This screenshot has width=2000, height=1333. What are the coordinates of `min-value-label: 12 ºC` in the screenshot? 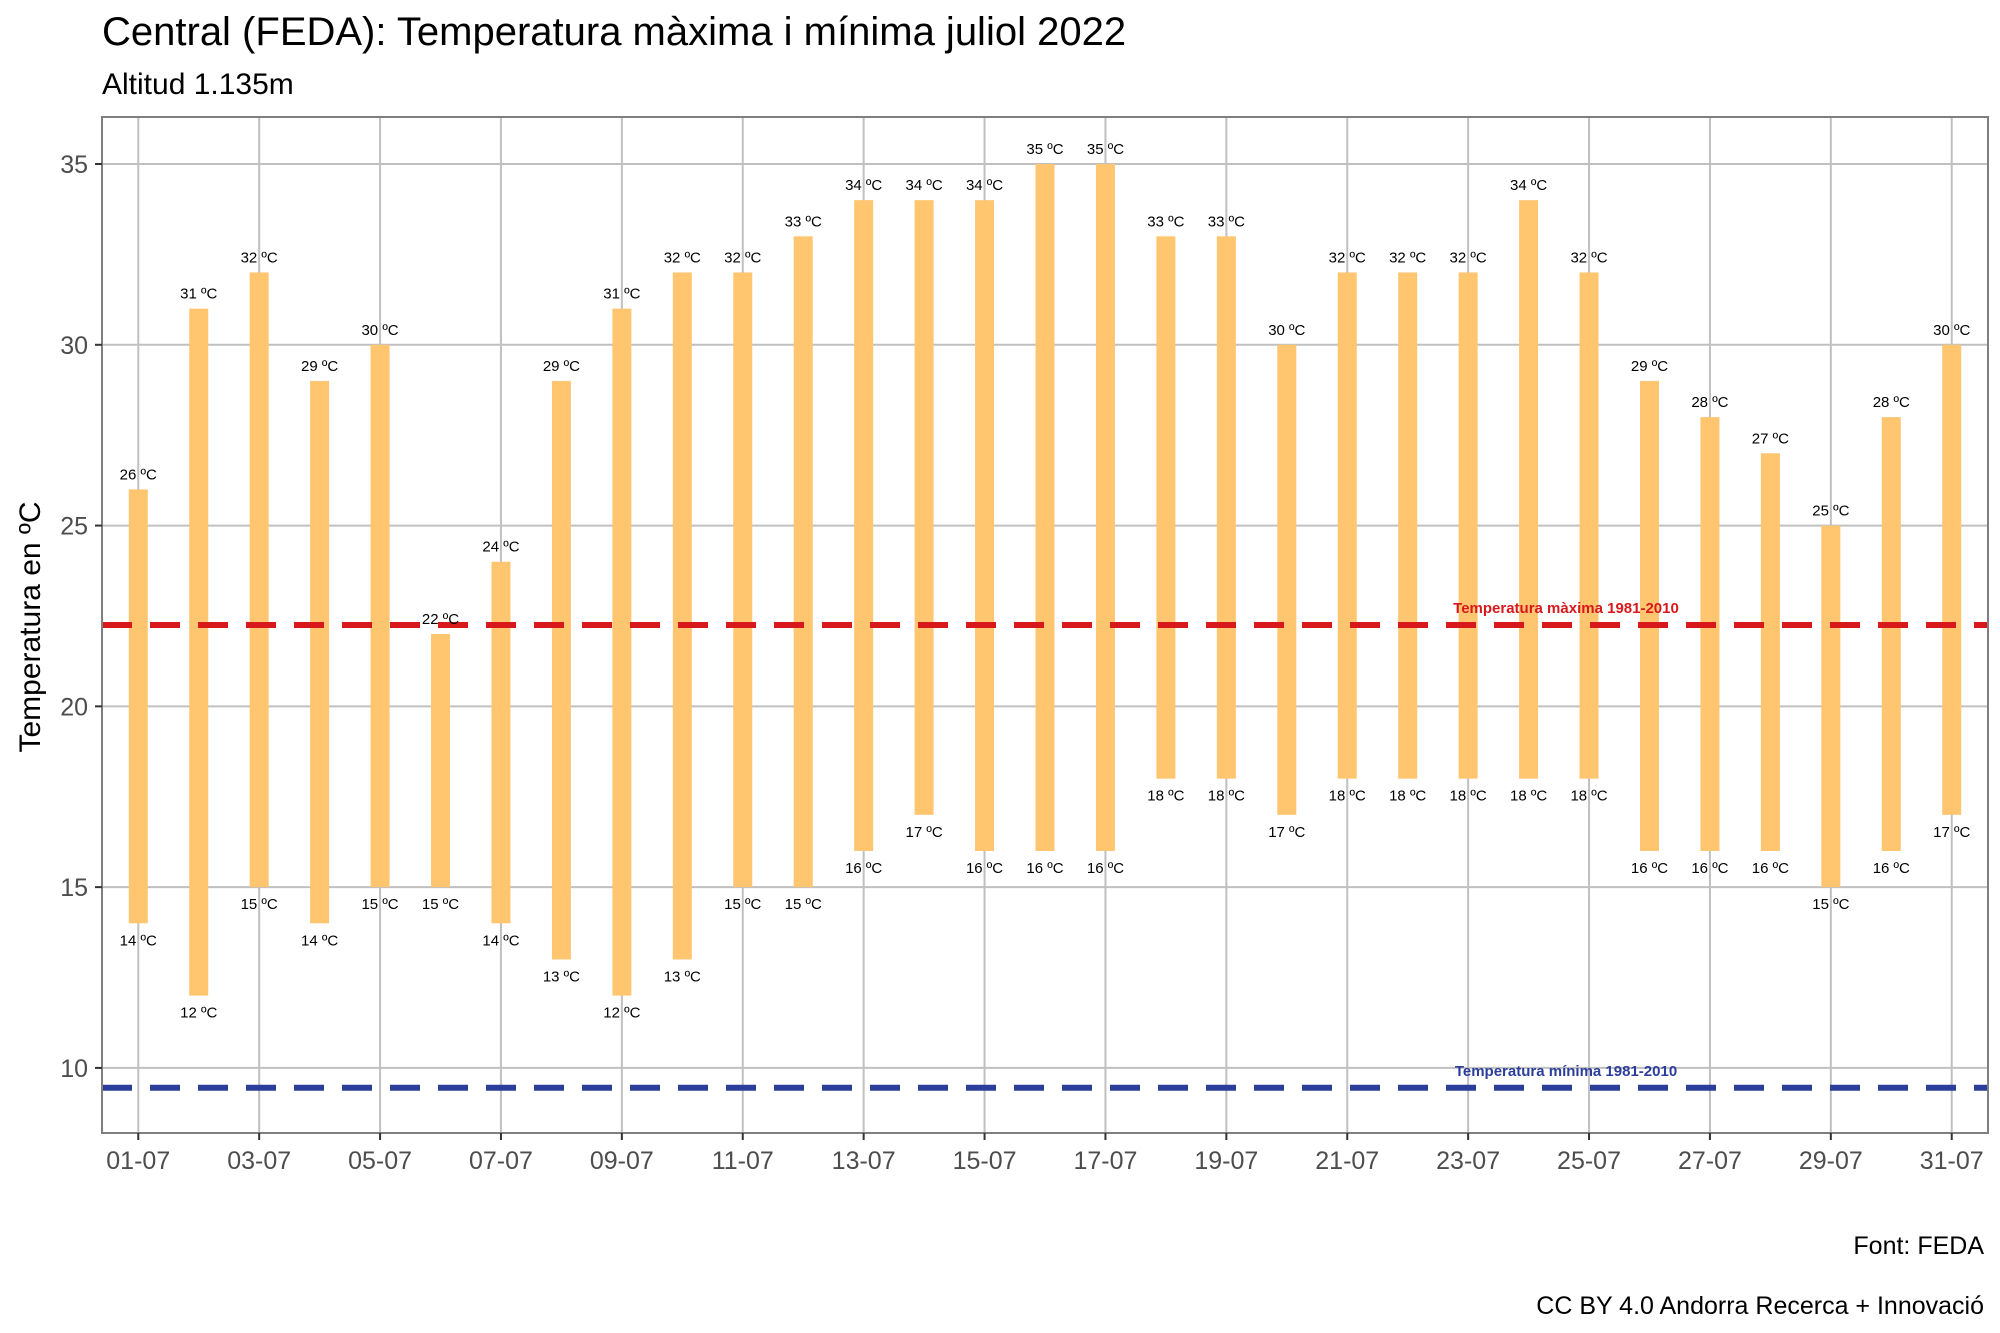 It's located at (621, 1013).